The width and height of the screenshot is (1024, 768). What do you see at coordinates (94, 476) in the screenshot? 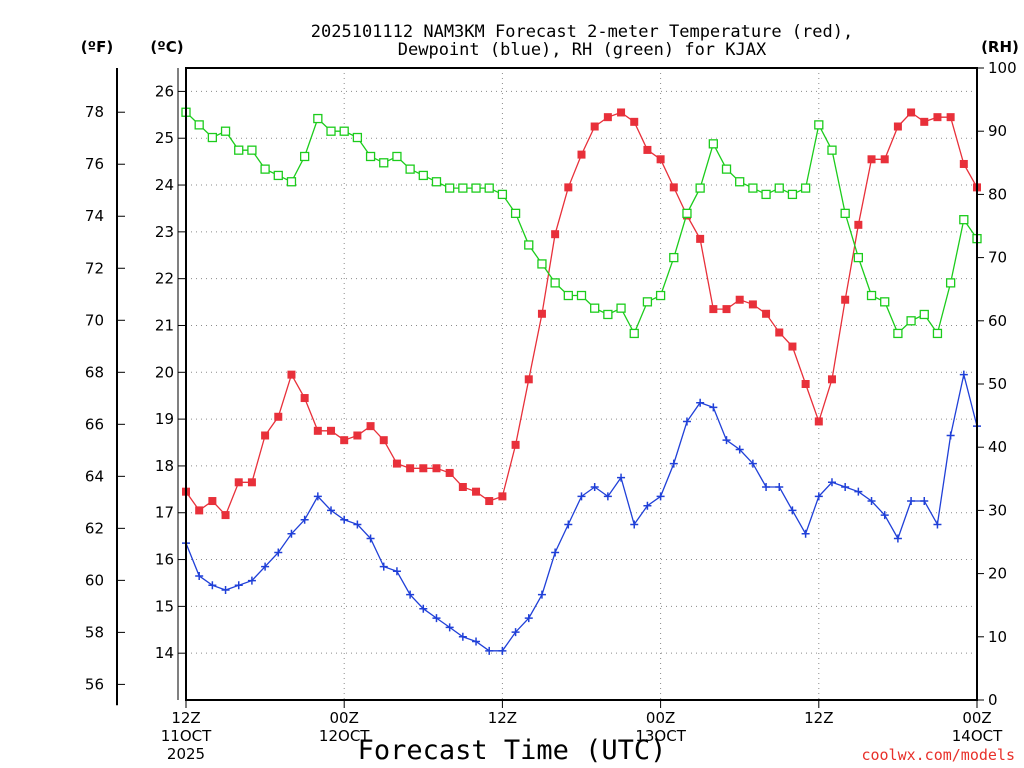
I see `fahrenheit-tick-label: 64` at bounding box center [94, 476].